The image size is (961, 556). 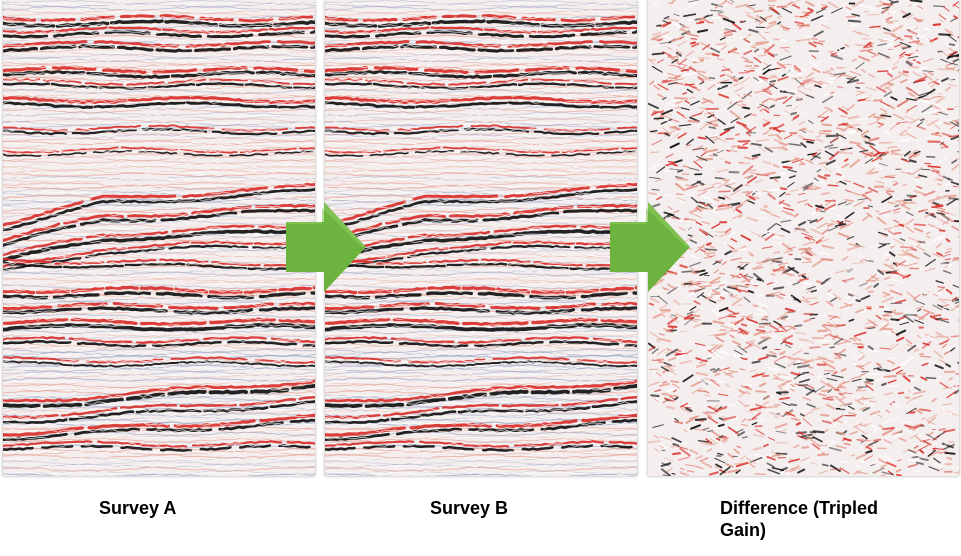 I want to click on survey-a-caption: Survey A, so click(x=138, y=508).